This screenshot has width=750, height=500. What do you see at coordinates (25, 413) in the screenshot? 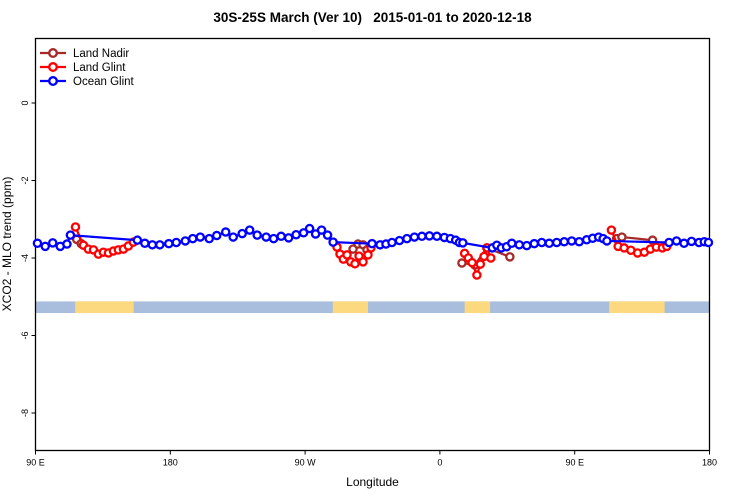
I see `y-tick-label: -8` at bounding box center [25, 413].